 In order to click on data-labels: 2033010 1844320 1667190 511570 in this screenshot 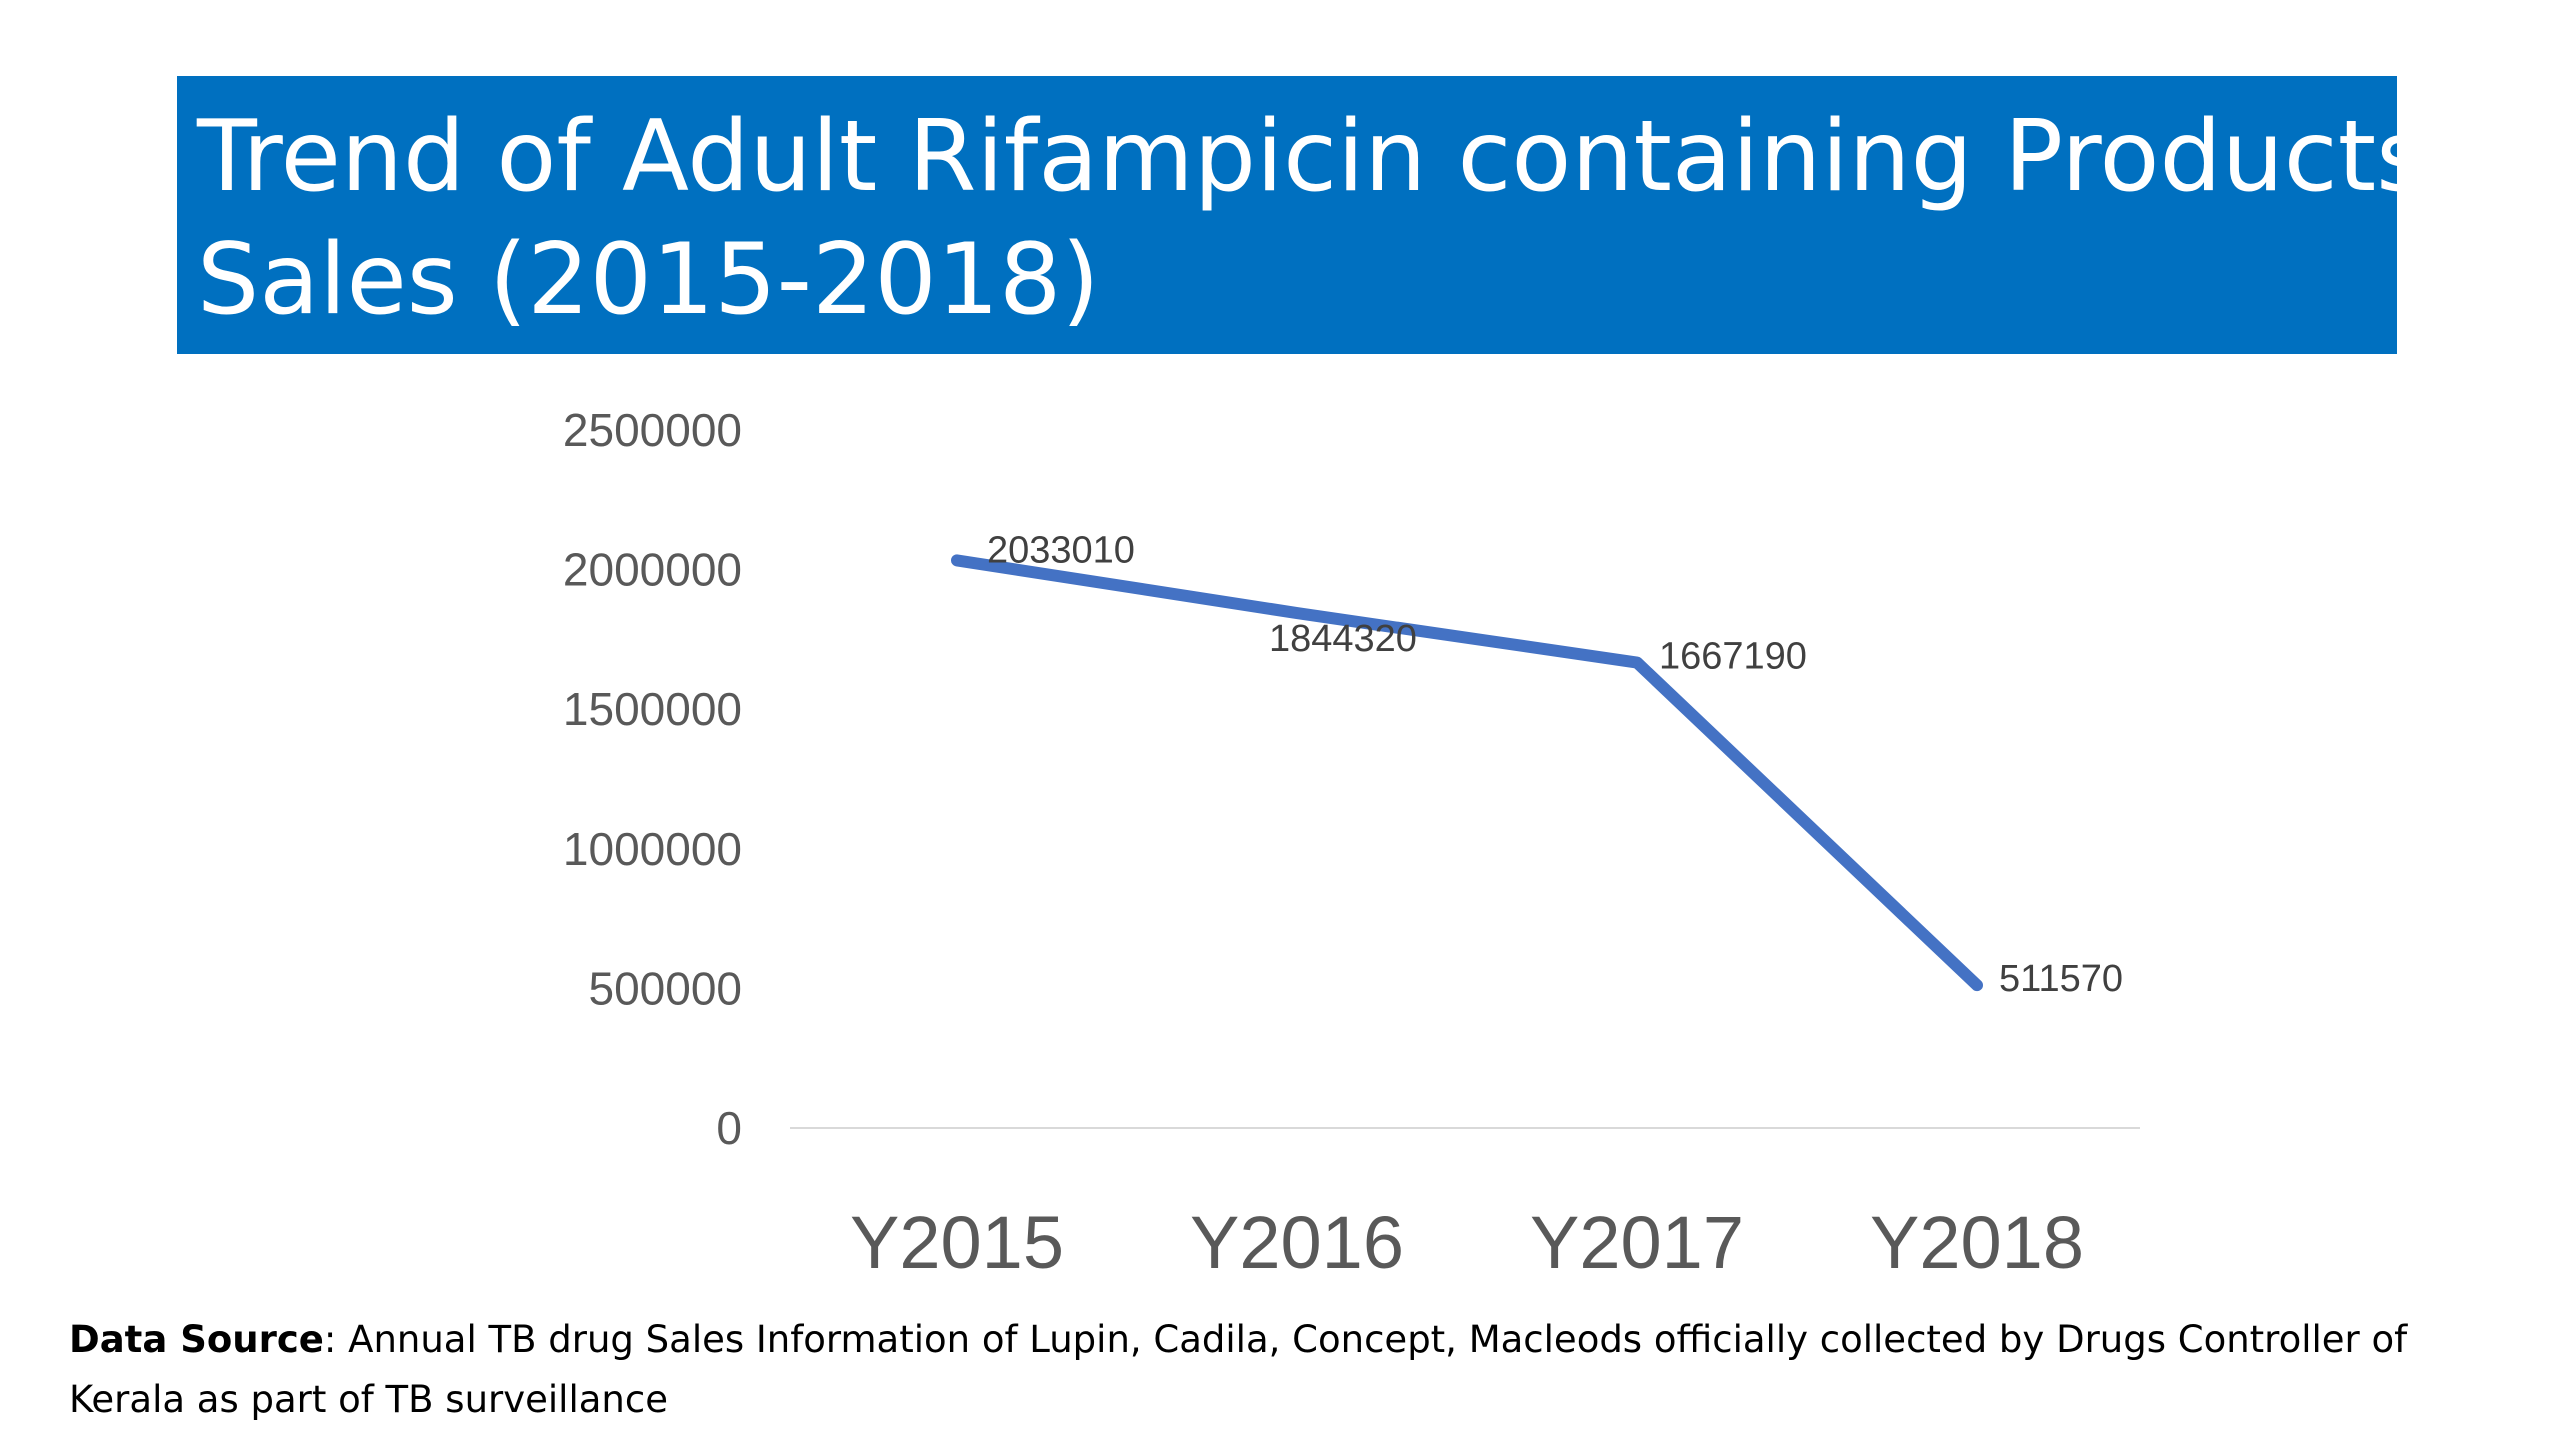, I will do `click(1555, 764)`.